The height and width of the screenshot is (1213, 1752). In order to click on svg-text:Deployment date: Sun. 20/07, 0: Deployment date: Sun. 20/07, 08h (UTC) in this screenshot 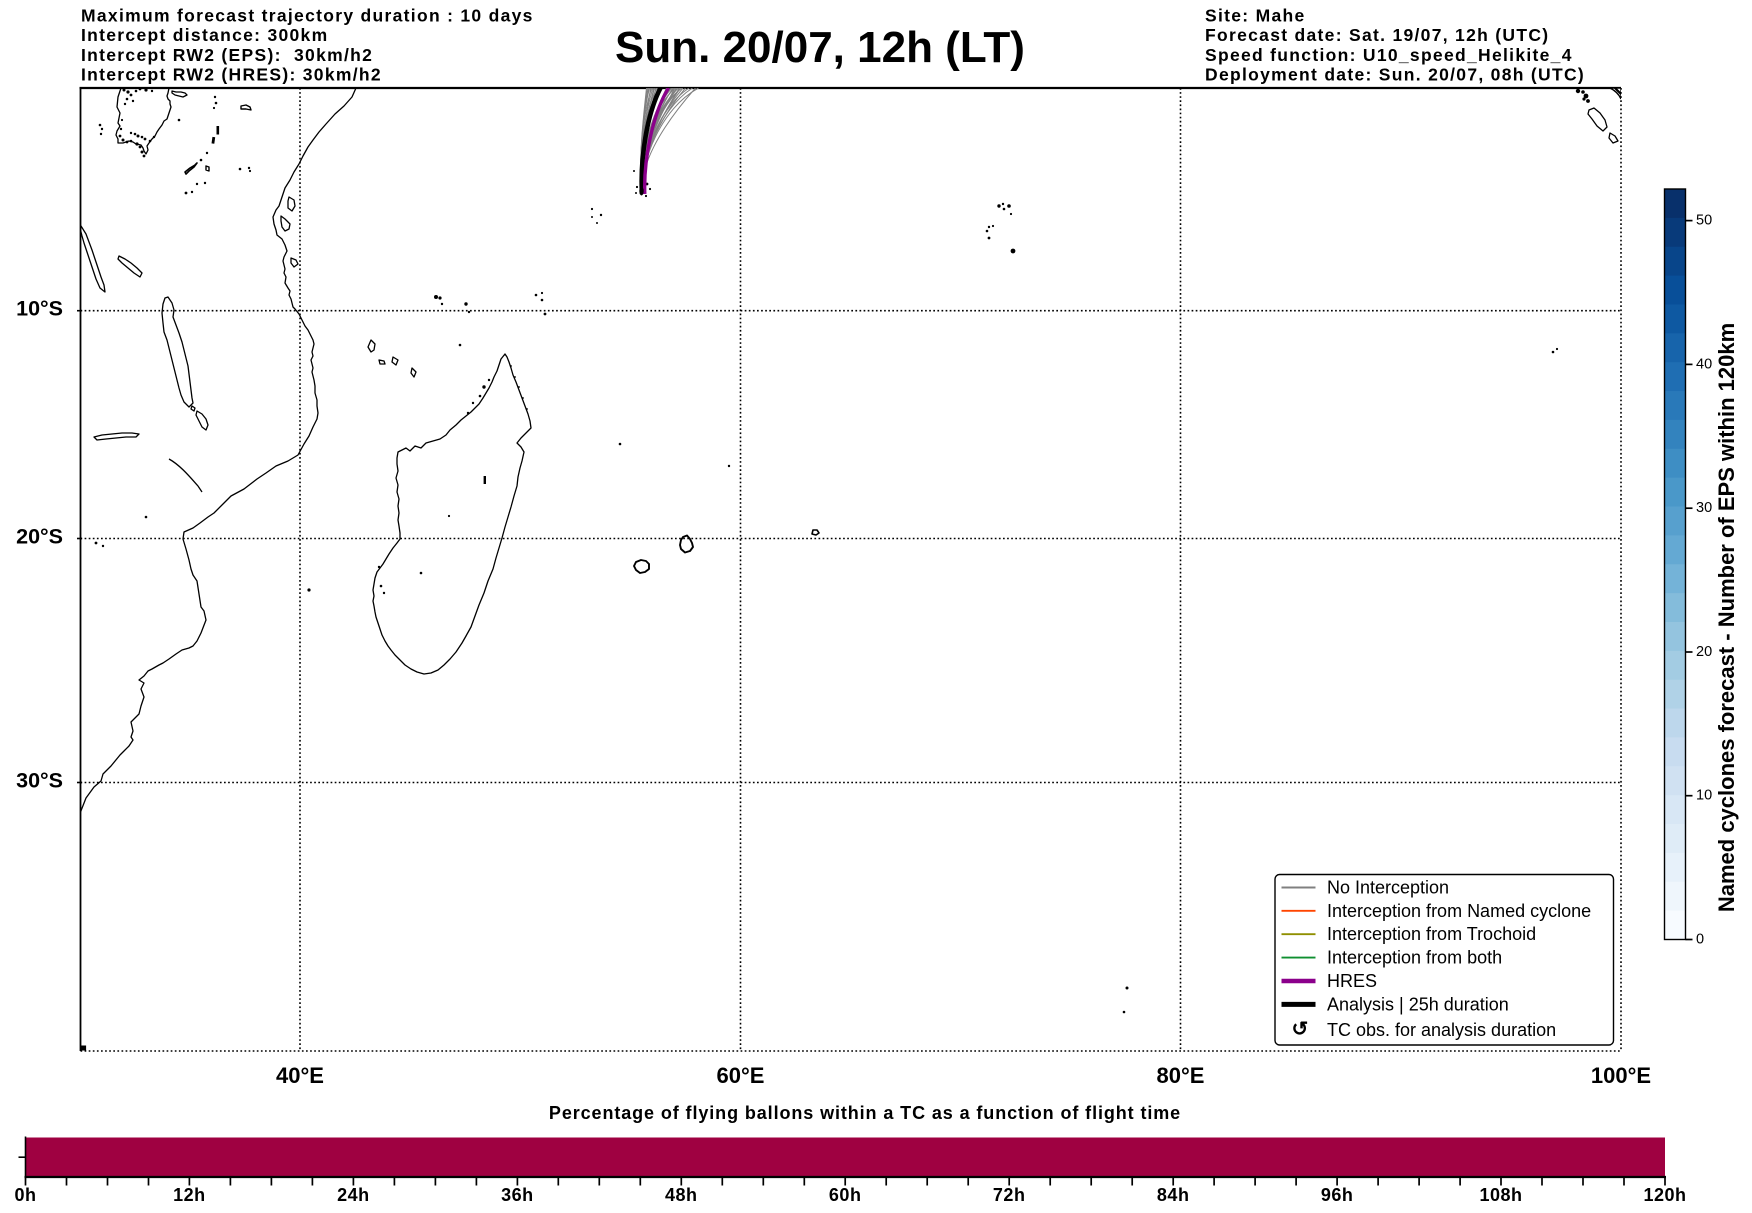, I will do `click(1395, 75)`.